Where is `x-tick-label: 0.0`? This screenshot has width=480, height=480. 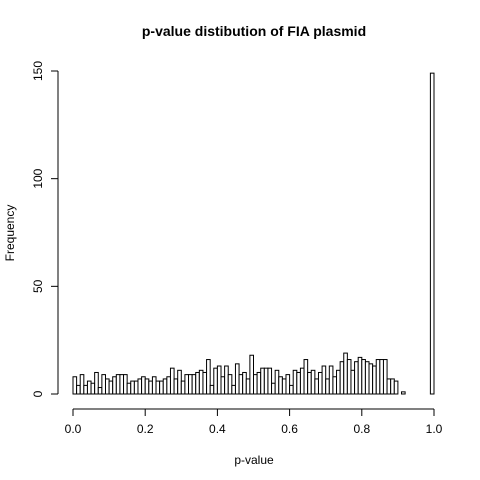 x-tick-label: 0.0 is located at coordinates (73, 429).